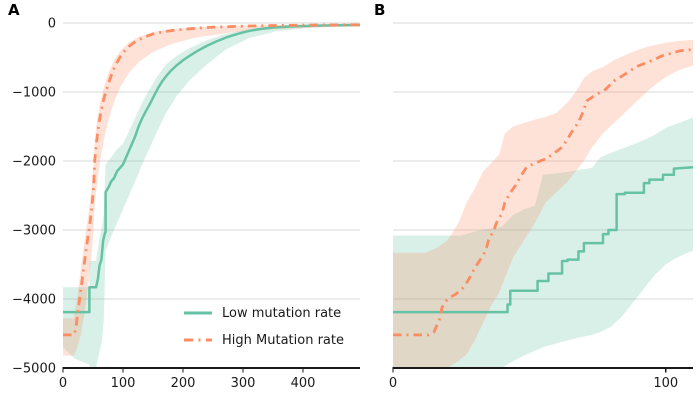 This screenshot has width=700, height=400. I want to click on legend-label-low: Low mutation rate, so click(282, 313).